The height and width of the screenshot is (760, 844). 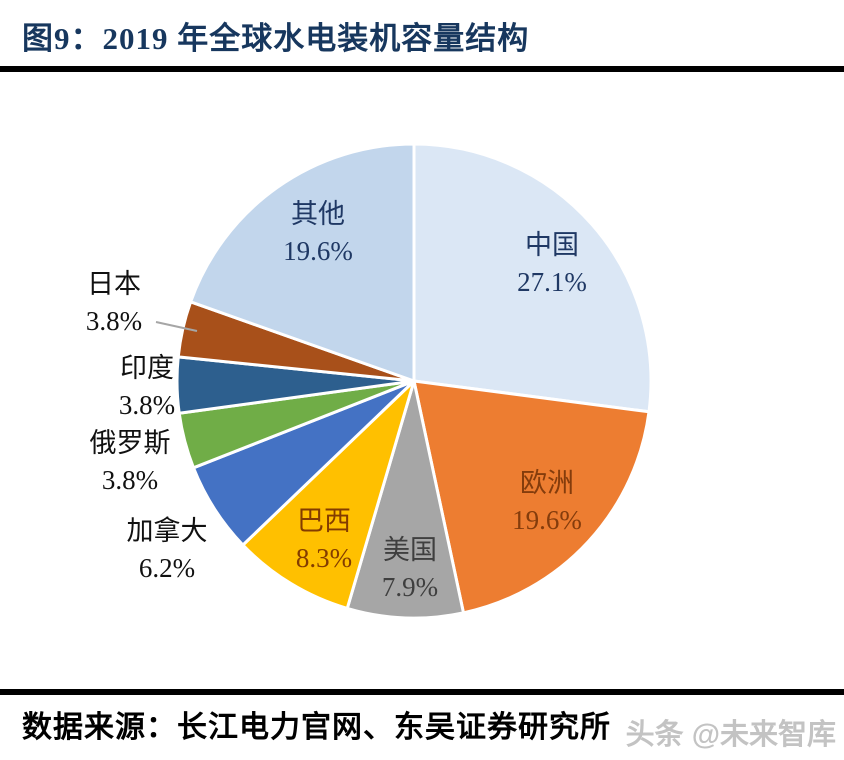 I want to click on pie-label-russia: 俄罗斯 3.8%, so click(x=130, y=462).